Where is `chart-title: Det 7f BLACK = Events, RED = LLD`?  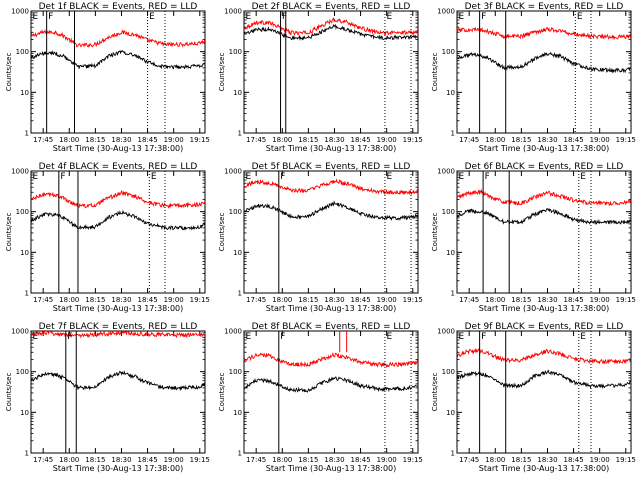 chart-title: Det 7f BLACK = Events, RED = LLD is located at coordinates (118, 327).